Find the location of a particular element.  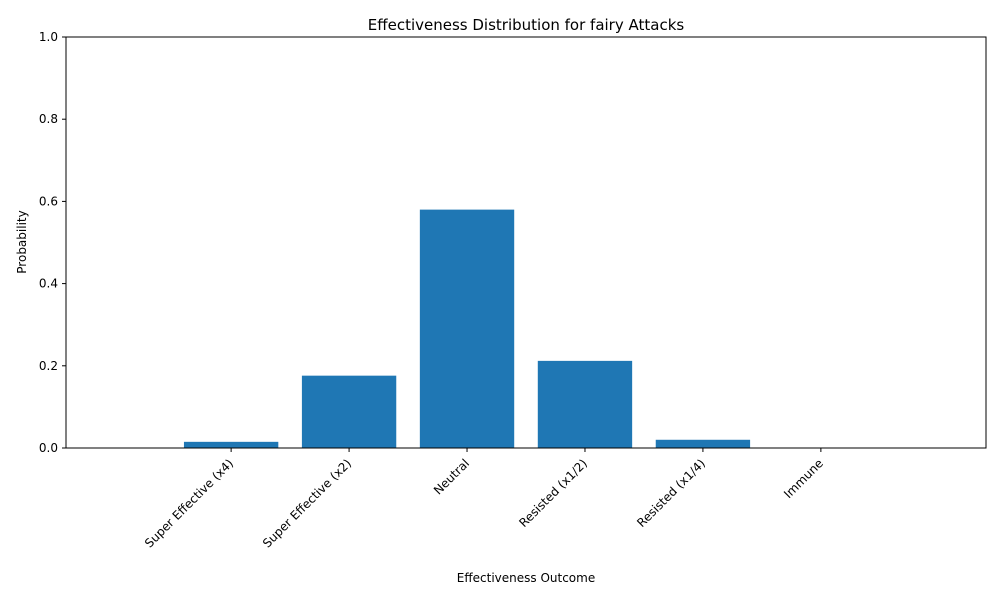

y-tick-label: 1.0 is located at coordinates (48, 37).